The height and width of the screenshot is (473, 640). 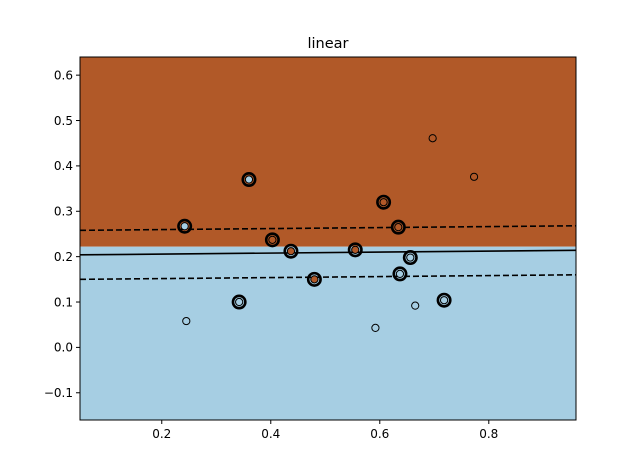 I want to click on decision-lines, so click(x=328, y=252).